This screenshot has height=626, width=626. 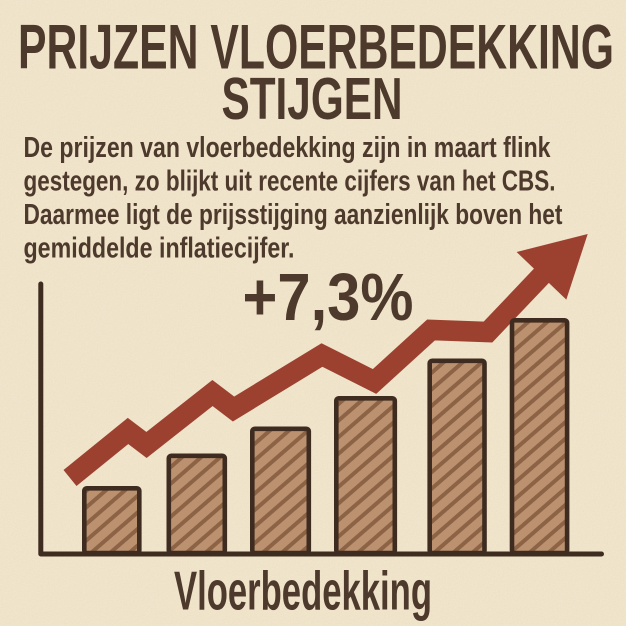 What do you see at coordinates (328, 297) in the screenshot?
I see `svg-text: +7,3%` at bounding box center [328, 297].